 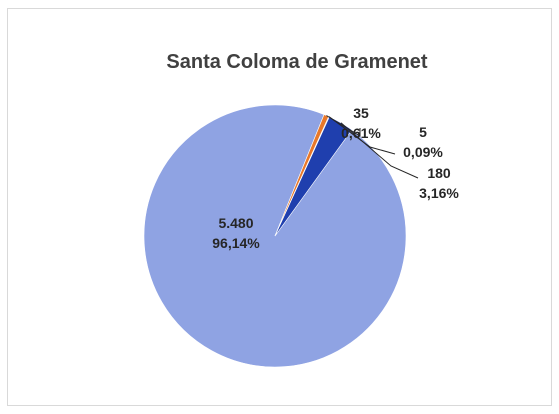 What do you see at coordinates (361, 113) in the screenshot?
I see `data-label-value-1: 35` at bounding box center [361, 113].